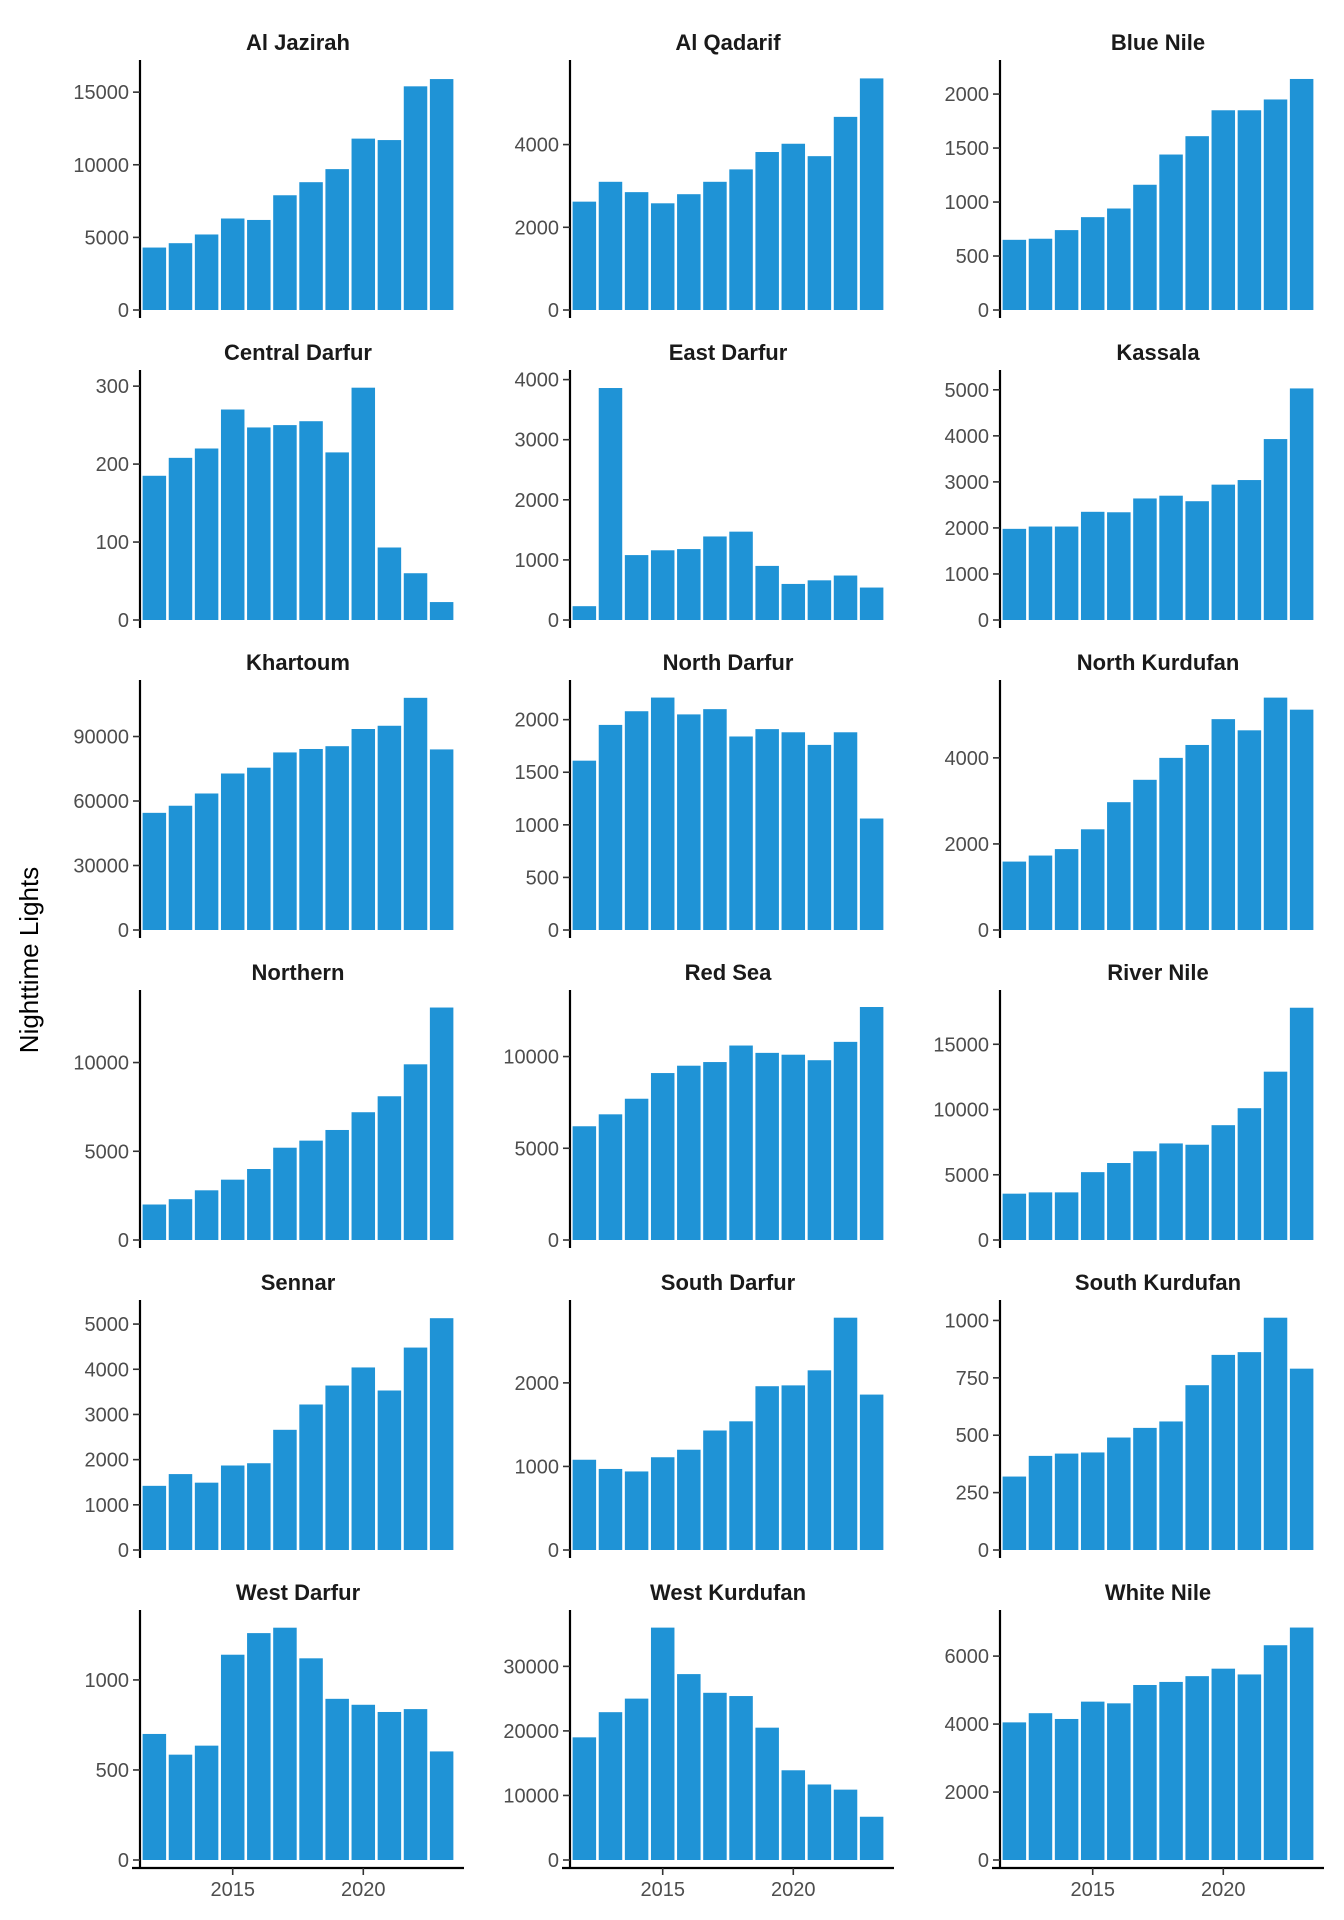  I want to click on bar-al-qadarif-2012, so click(584, 255).